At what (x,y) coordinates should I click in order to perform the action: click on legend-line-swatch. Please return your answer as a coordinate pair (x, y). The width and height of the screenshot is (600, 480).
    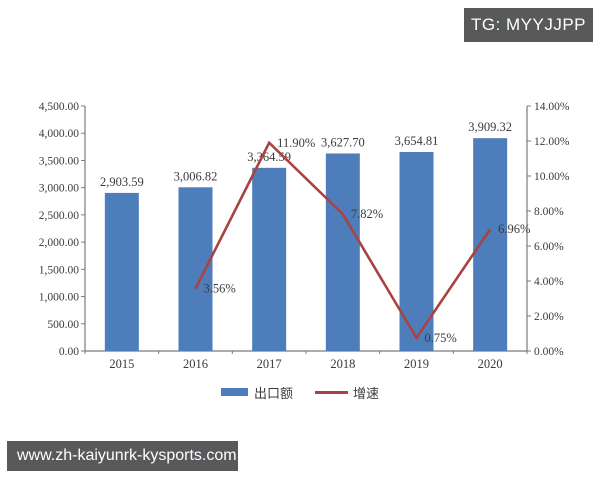
    Looking at the image, I should click on (331, 392).